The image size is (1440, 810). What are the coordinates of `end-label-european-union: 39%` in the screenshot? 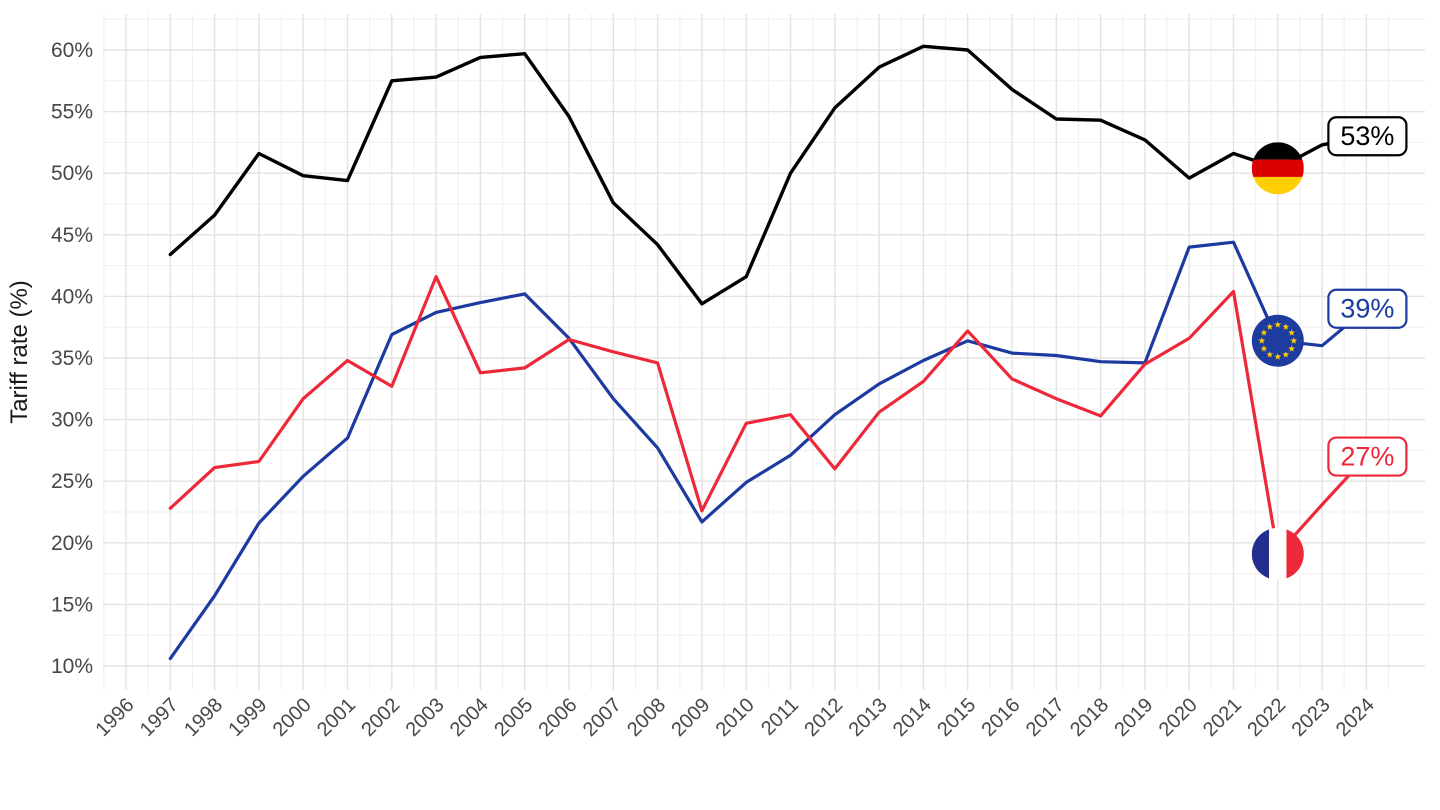 It's located at (1367, 308).